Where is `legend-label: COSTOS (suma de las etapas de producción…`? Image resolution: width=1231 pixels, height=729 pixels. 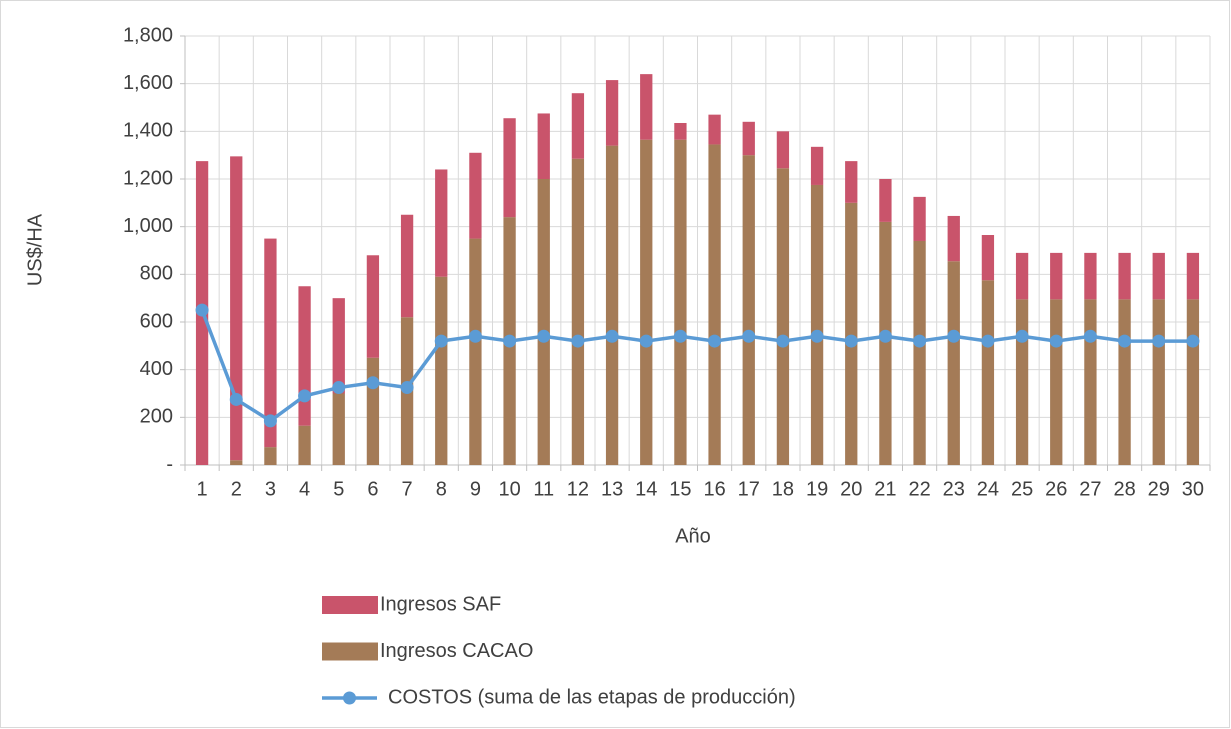 legend-label: COSTOS (suma de las etapas de producción… is located at coordinates (592, 697).